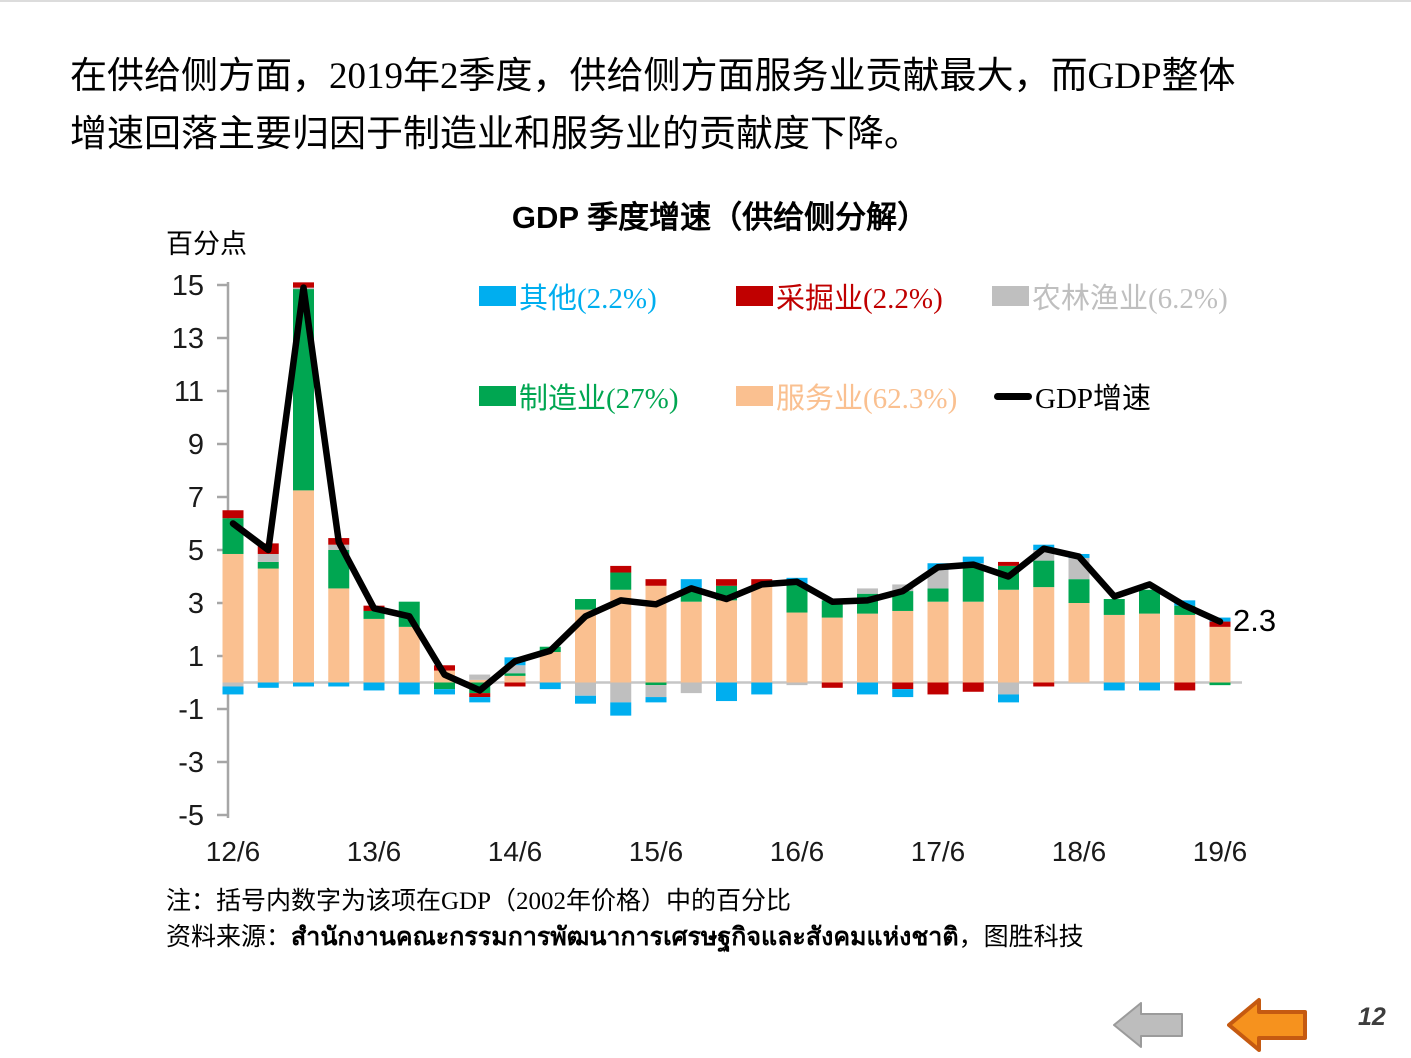  Describe the element at coordinates (497, 396) in the screenshot. I see `legend-swatch-manufacturing` at that location.